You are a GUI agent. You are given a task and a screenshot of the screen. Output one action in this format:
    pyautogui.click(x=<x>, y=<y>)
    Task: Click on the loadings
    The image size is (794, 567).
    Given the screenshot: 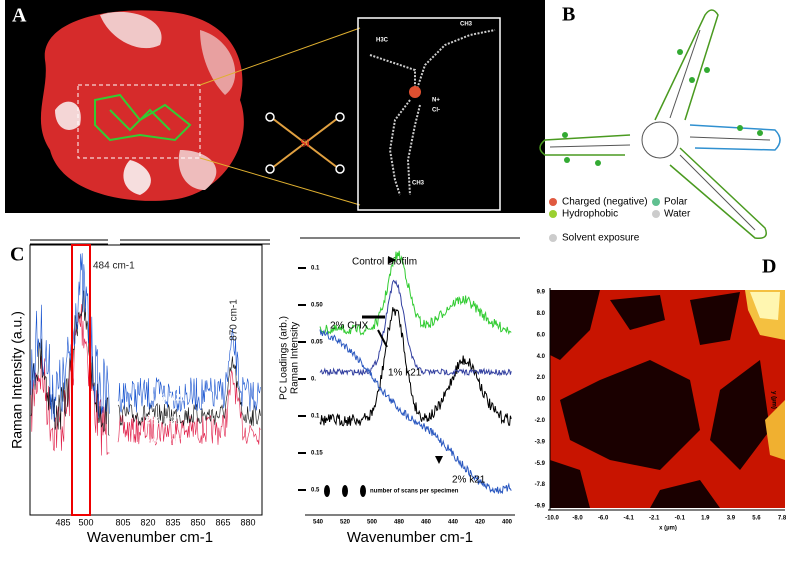 What is the action you would take?
    pyautogui.click(x=415, y=372)
    